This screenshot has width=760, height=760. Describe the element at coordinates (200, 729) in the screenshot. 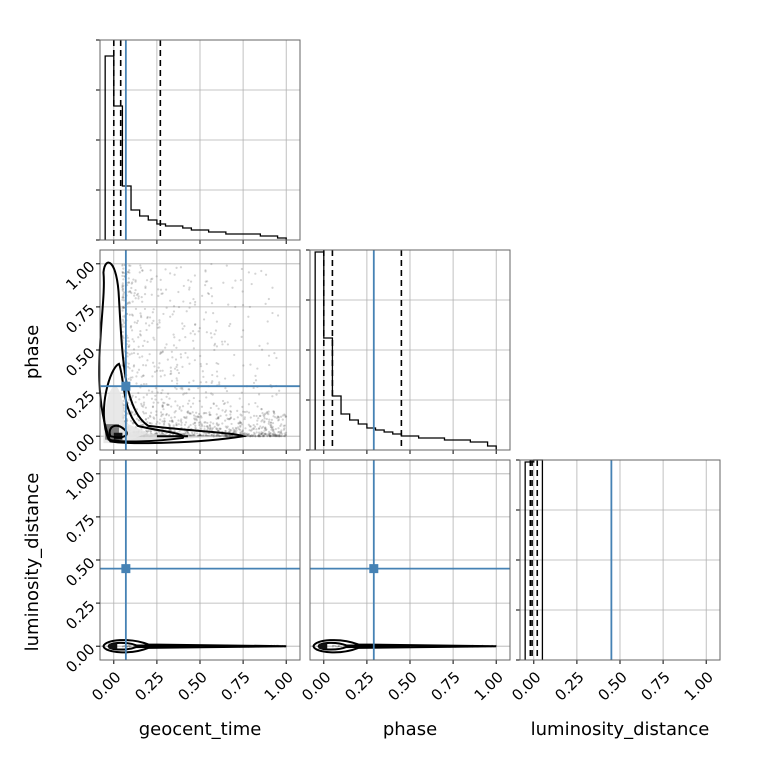

I see `x-axis-label-geocent-time: geocent_time` at that location.